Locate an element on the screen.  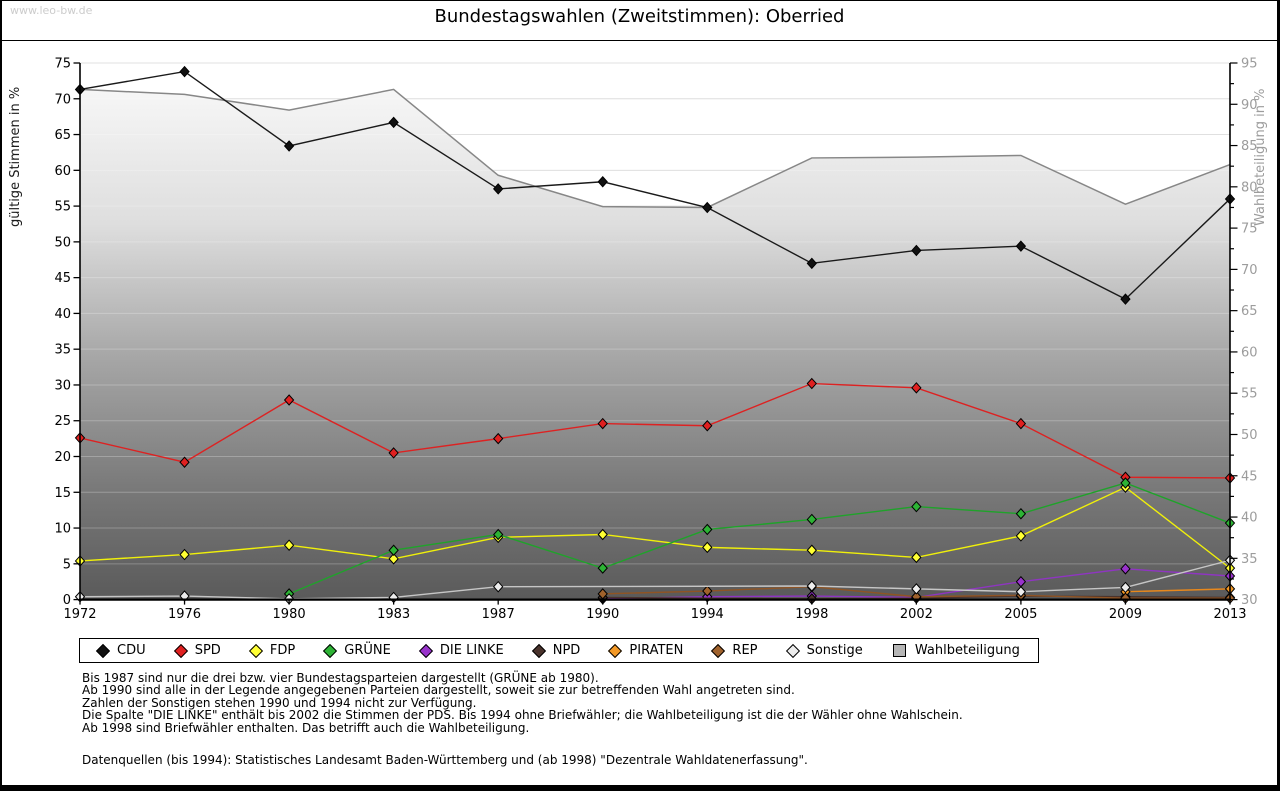
legend-item-sonstige: Sonstige is located at coordinates (824, 650).